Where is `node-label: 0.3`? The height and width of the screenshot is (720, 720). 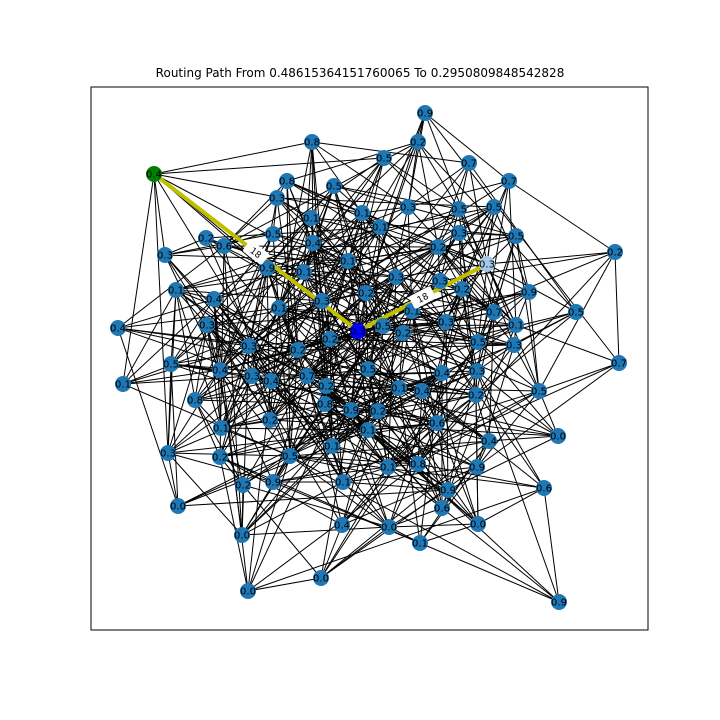
node-label: 0.3 is located at coordinates (249, 347).